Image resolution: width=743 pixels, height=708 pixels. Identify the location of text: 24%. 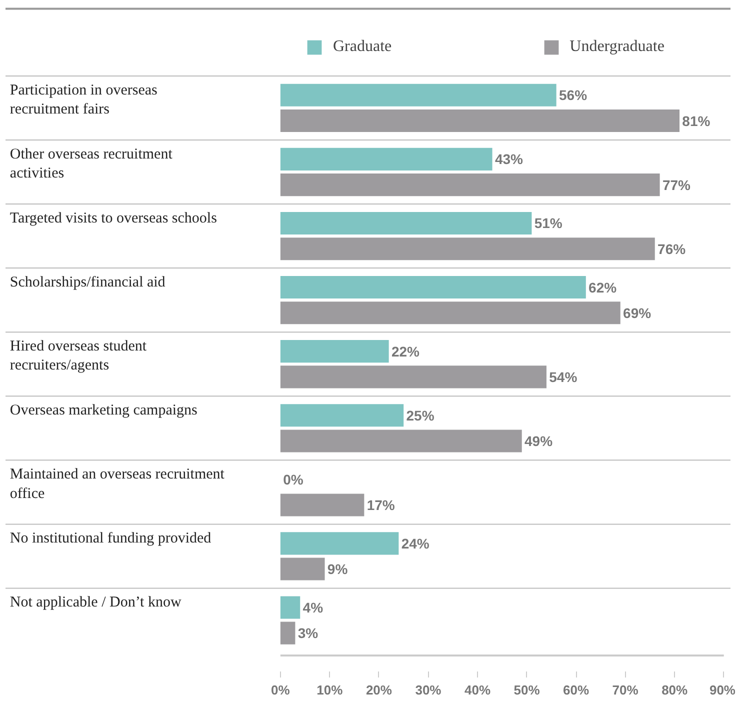
(415, 543).